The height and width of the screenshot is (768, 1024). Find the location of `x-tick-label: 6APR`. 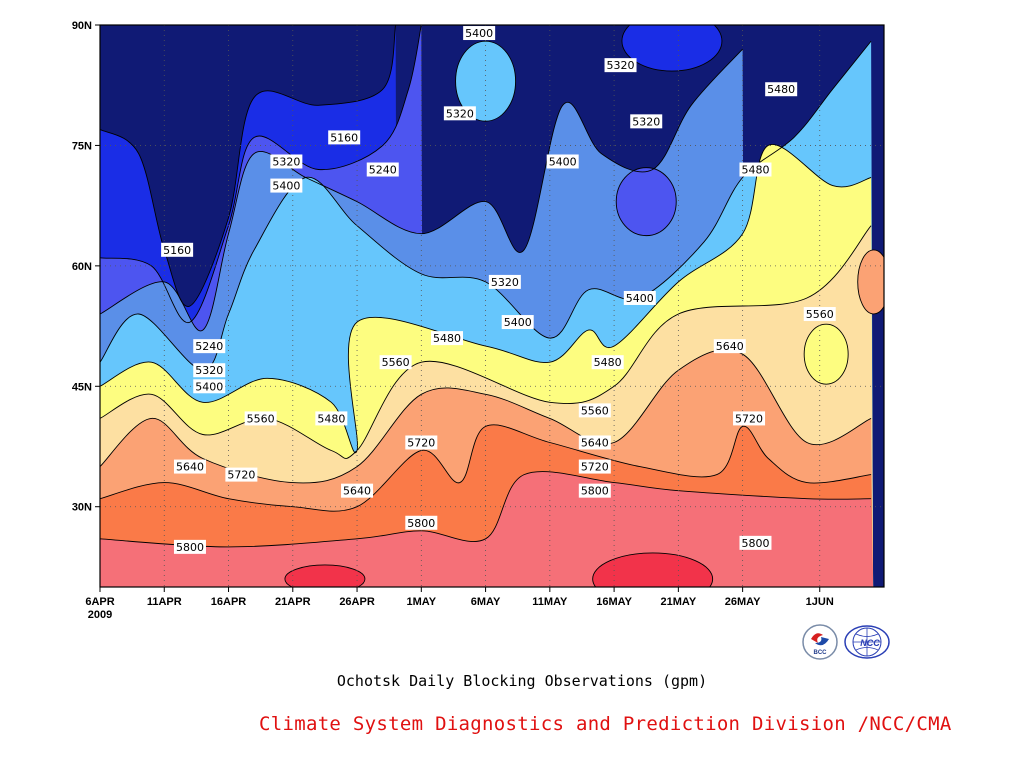

x-tick-label: 6APR is located at coordinates (99, 602).